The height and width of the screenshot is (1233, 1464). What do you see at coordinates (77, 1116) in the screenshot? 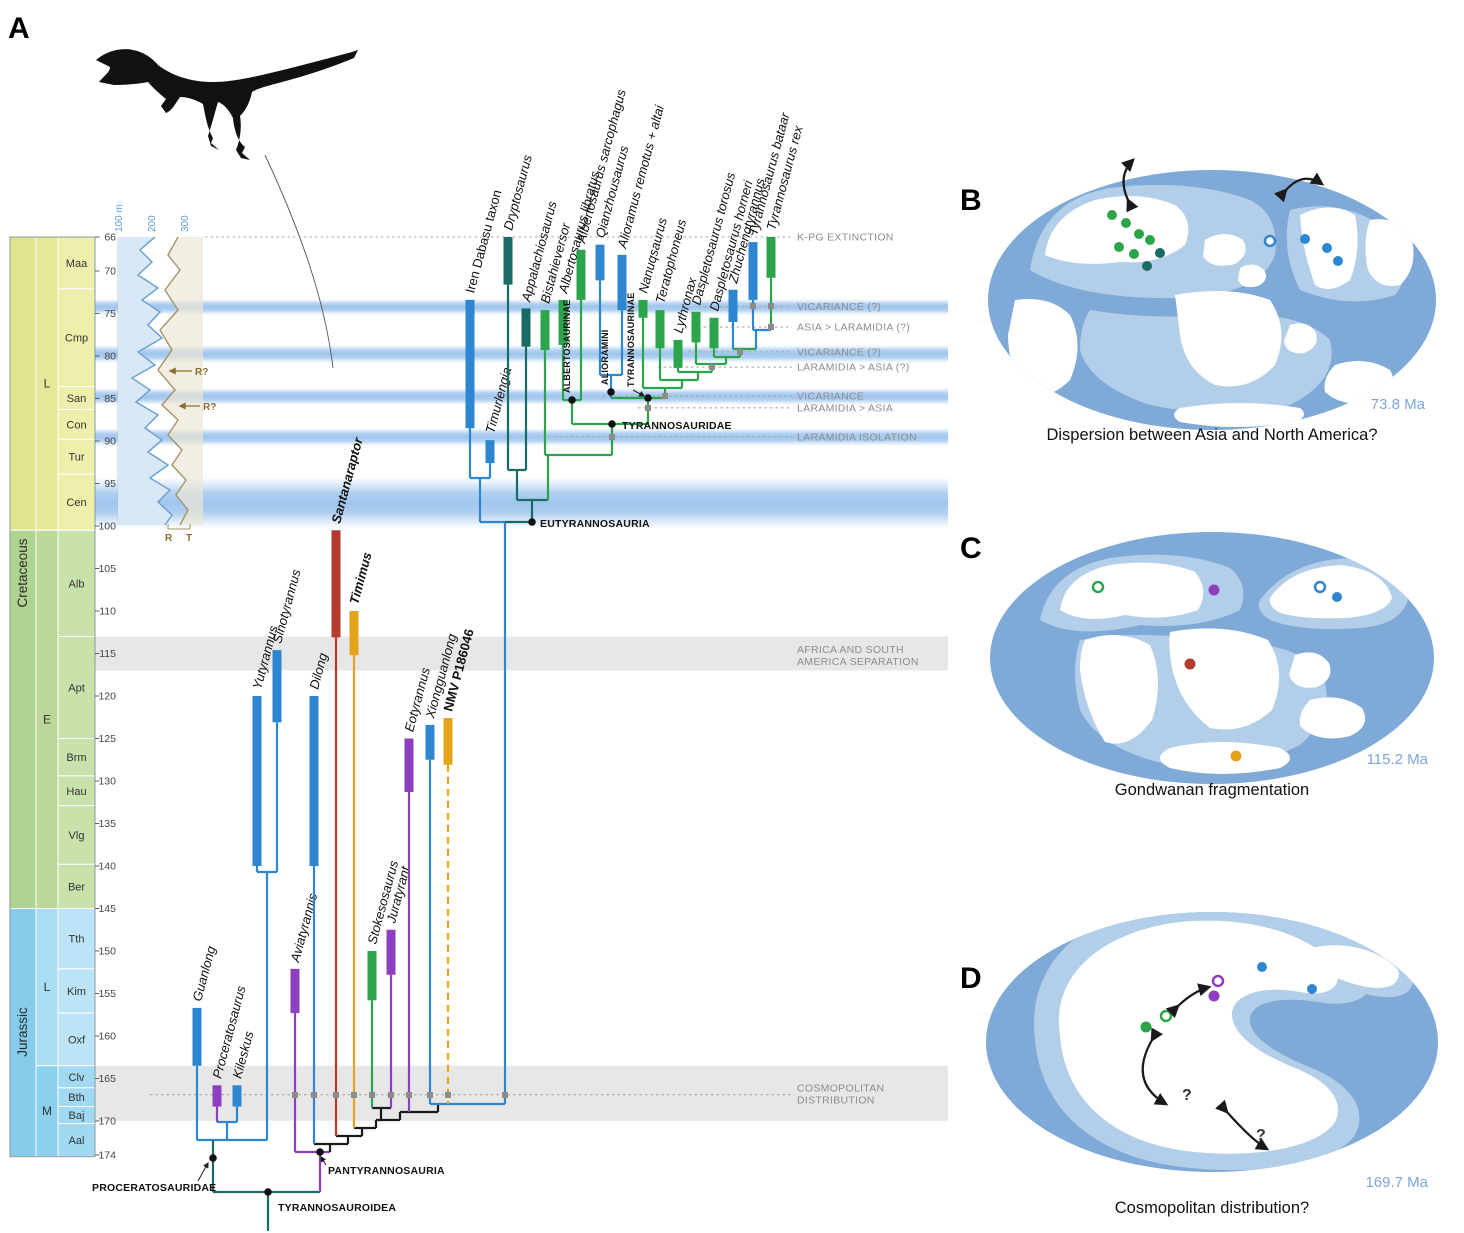
I see `stage-label: Baj` at bounding box center [77, 1116].